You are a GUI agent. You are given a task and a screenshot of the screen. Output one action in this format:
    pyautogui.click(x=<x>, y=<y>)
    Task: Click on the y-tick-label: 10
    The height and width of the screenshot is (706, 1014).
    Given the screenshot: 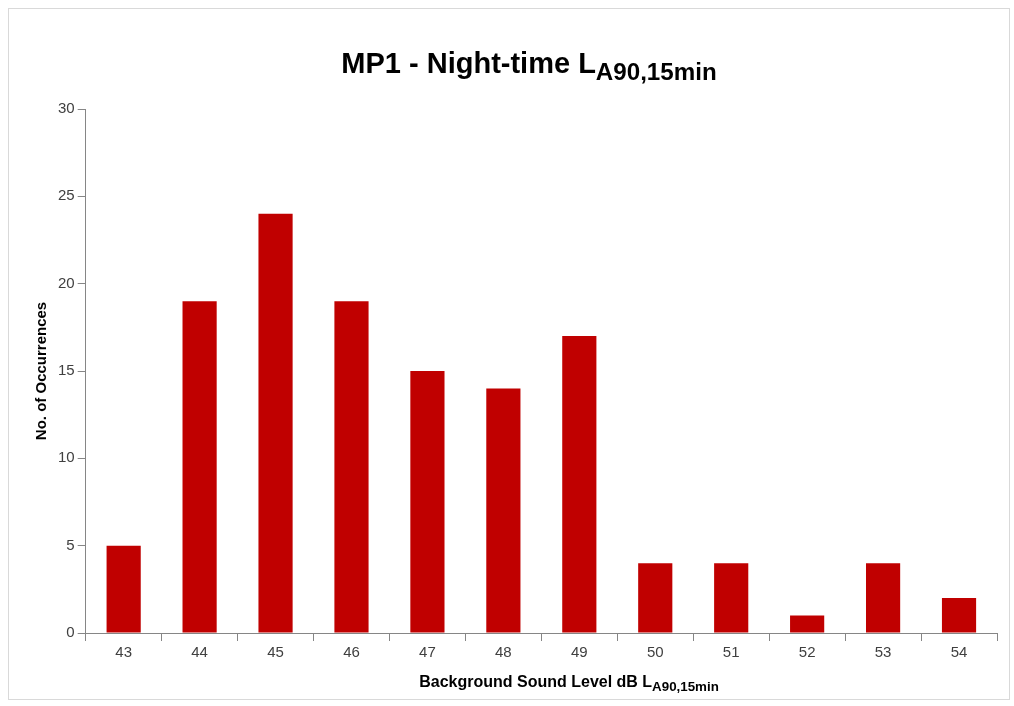 What is the action you would take?
    pyautogui.click(x=66, y=457)
    